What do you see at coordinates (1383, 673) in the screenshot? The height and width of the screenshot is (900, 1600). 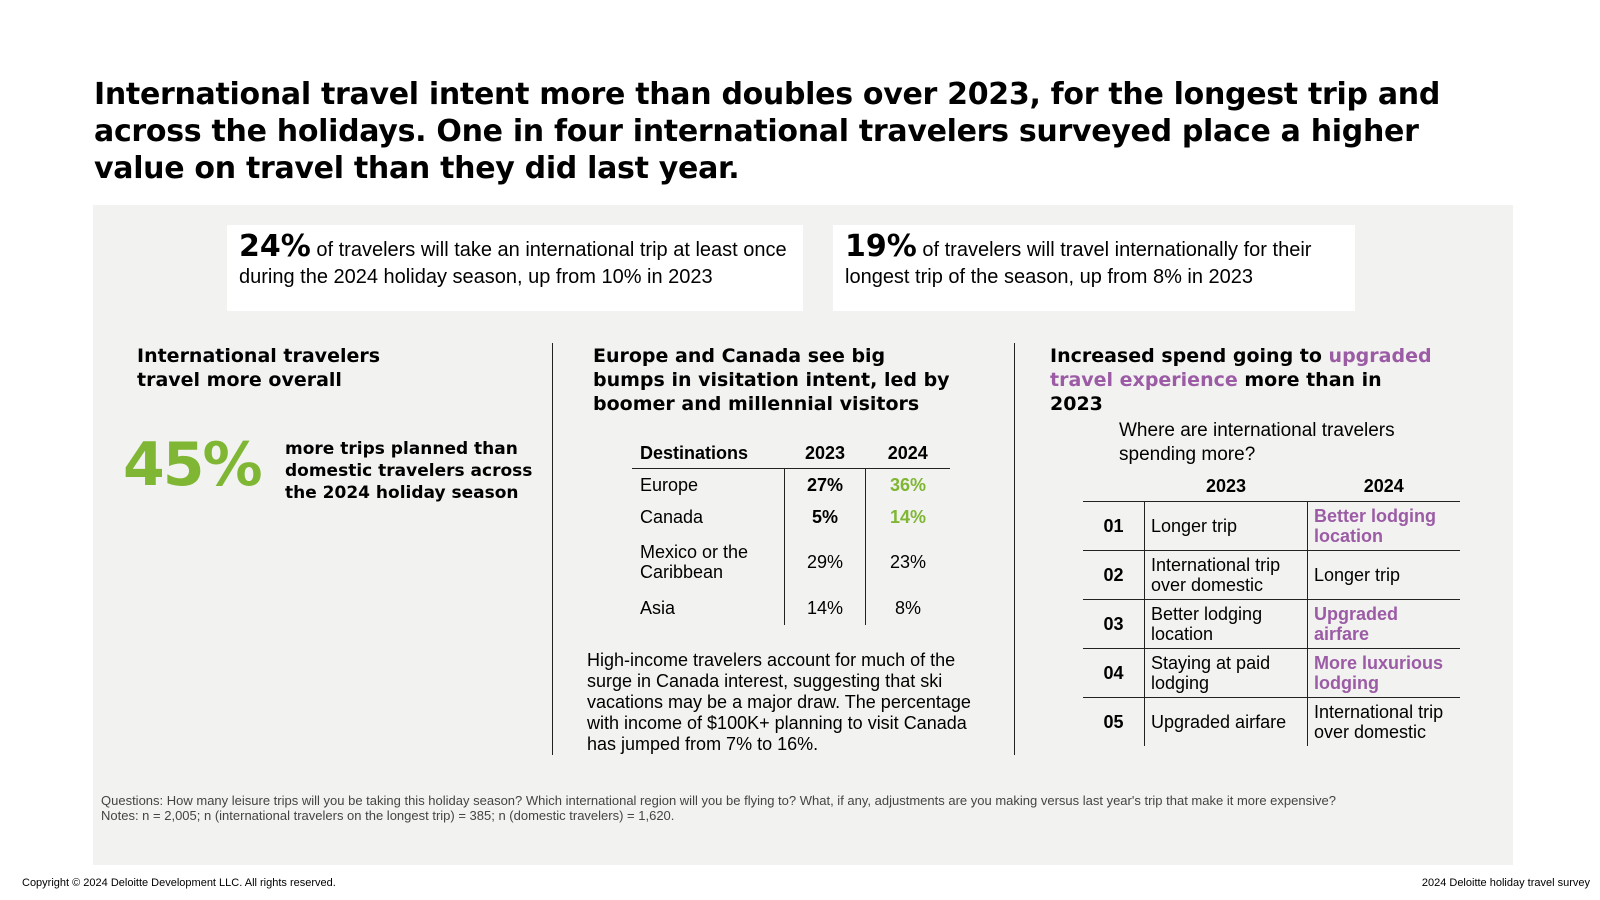 I see `item-2024-cell: More luxurious lodging` at bounding box center [1383, 673].